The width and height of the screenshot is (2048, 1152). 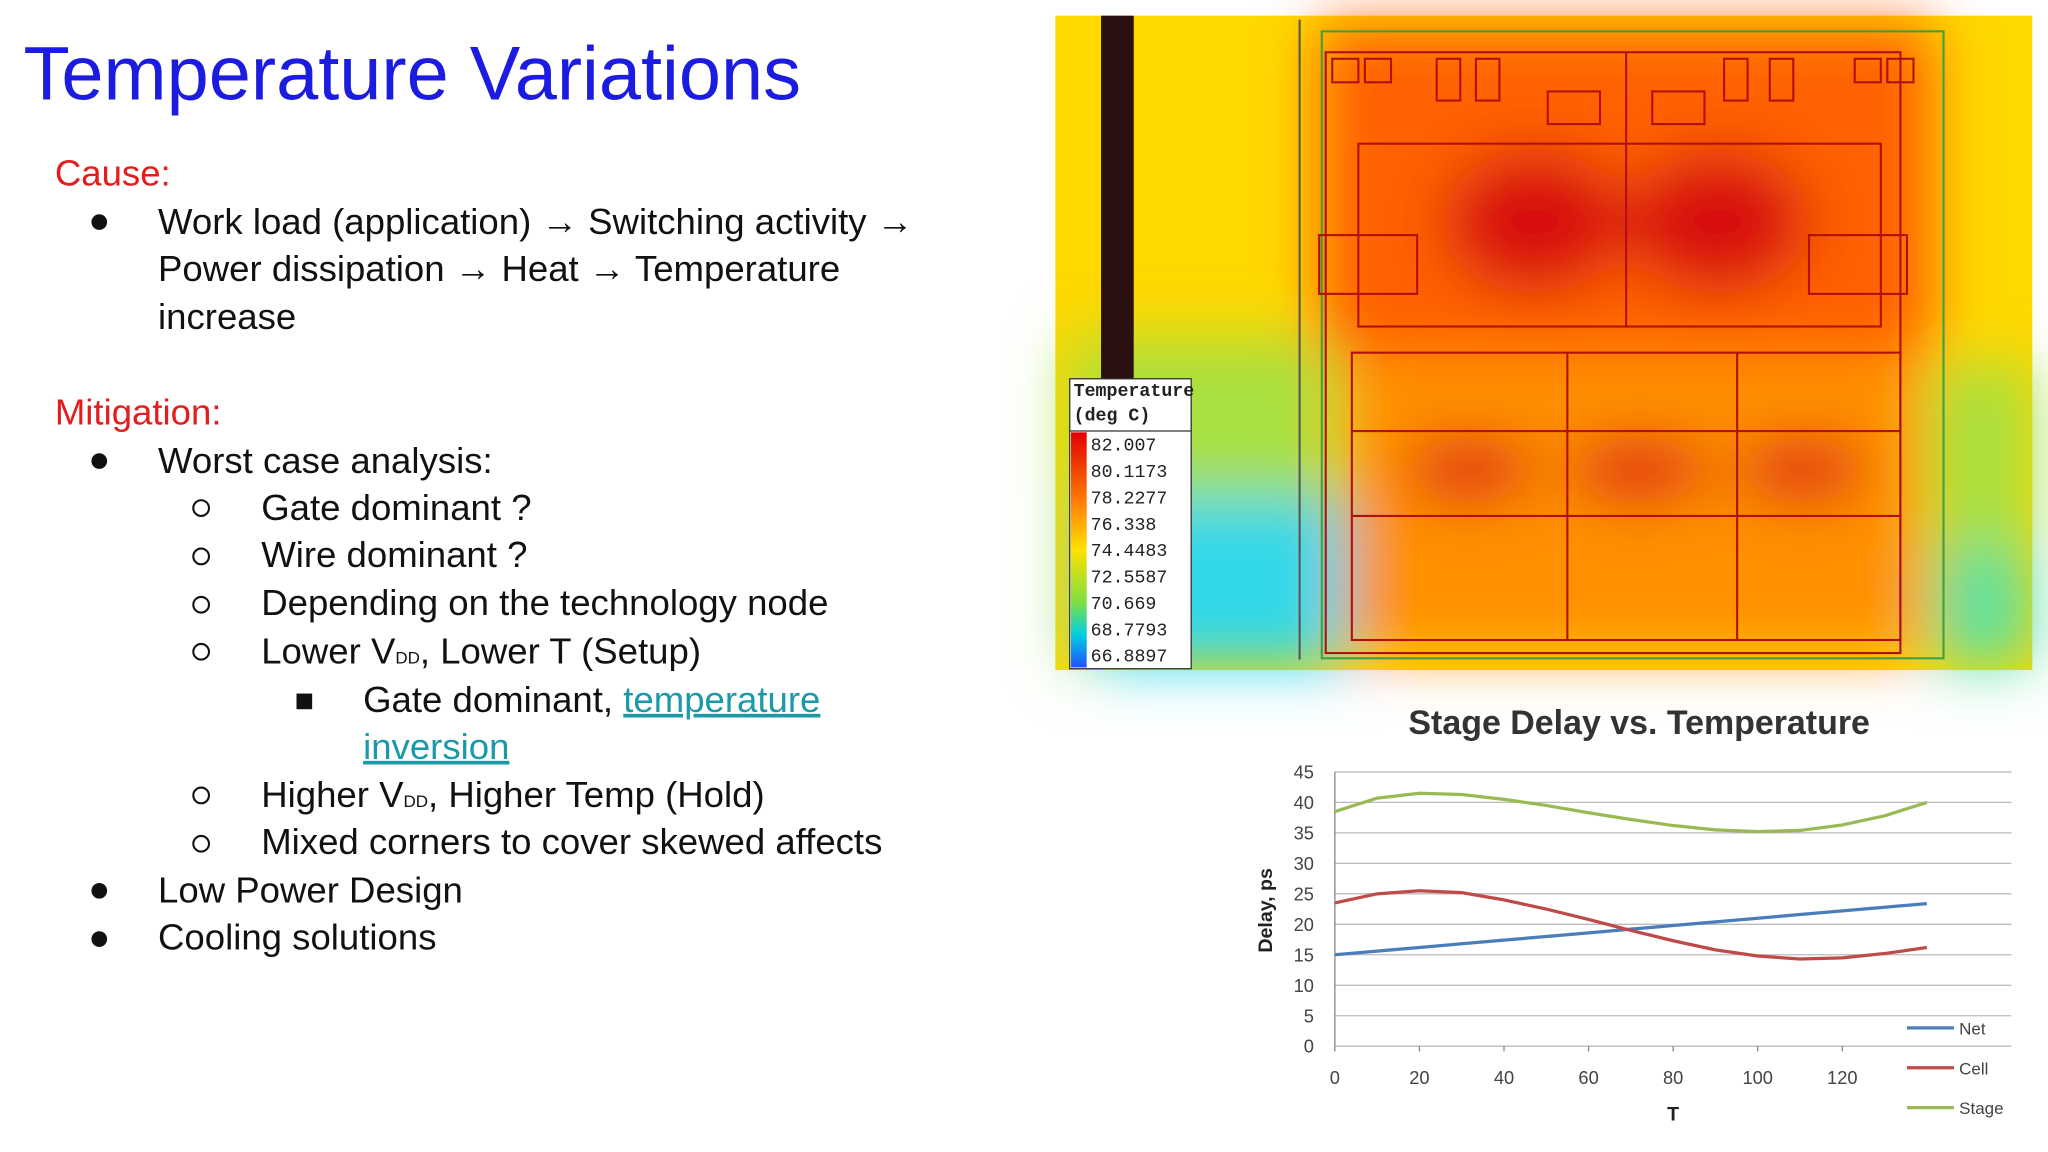 I want to click on text: , Higher Temp (Hold), so click(x=596, y=794).